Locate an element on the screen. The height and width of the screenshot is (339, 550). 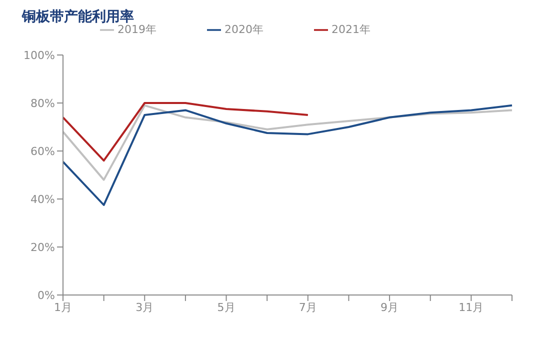
y-tick-label: 100% is located at coordinates (39, 55).